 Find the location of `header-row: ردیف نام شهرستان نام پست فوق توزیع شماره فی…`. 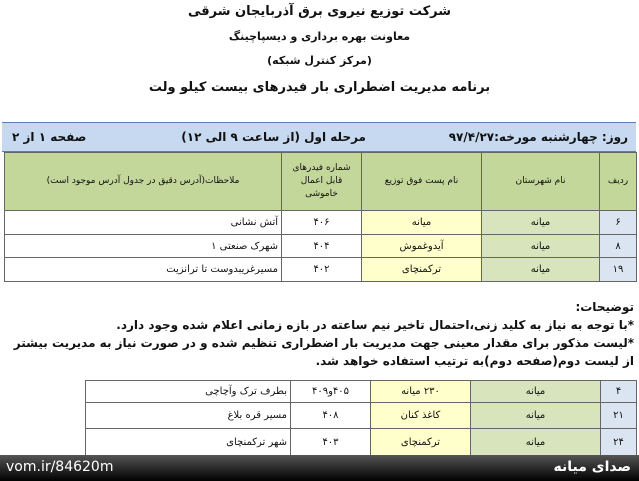

header-row: ردیف نام شهرستان نام پست فوق توزیع شماره فی… is located at coordinates (320, 181).